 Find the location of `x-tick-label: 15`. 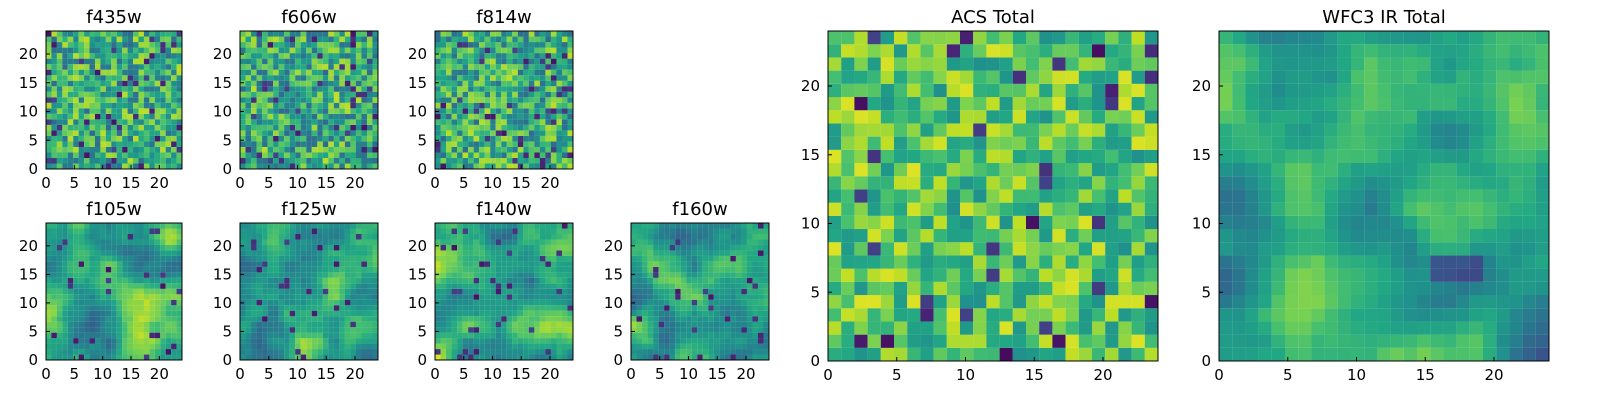

x-tick-label: 15 is located at coordinates (326, 374).